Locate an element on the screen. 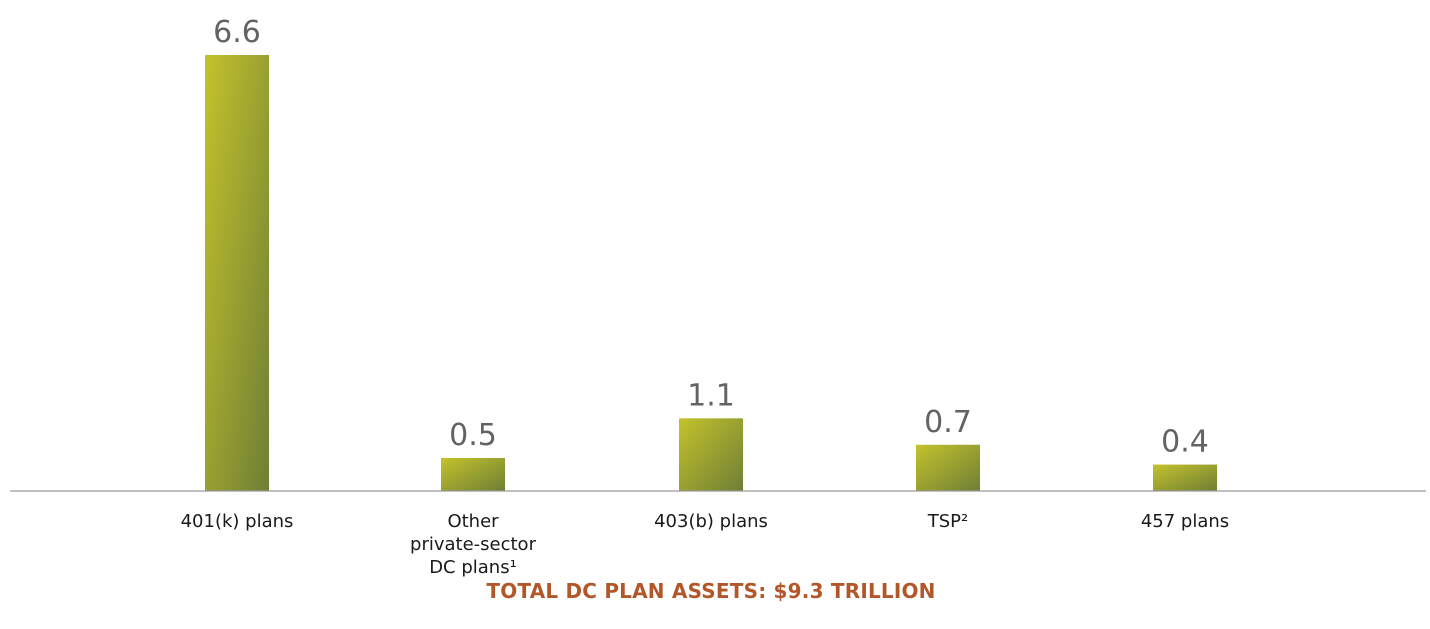 This screenshot has width=1430, height=629. bar-value-label-2: 1.1 is located at coordinates (711, 395).